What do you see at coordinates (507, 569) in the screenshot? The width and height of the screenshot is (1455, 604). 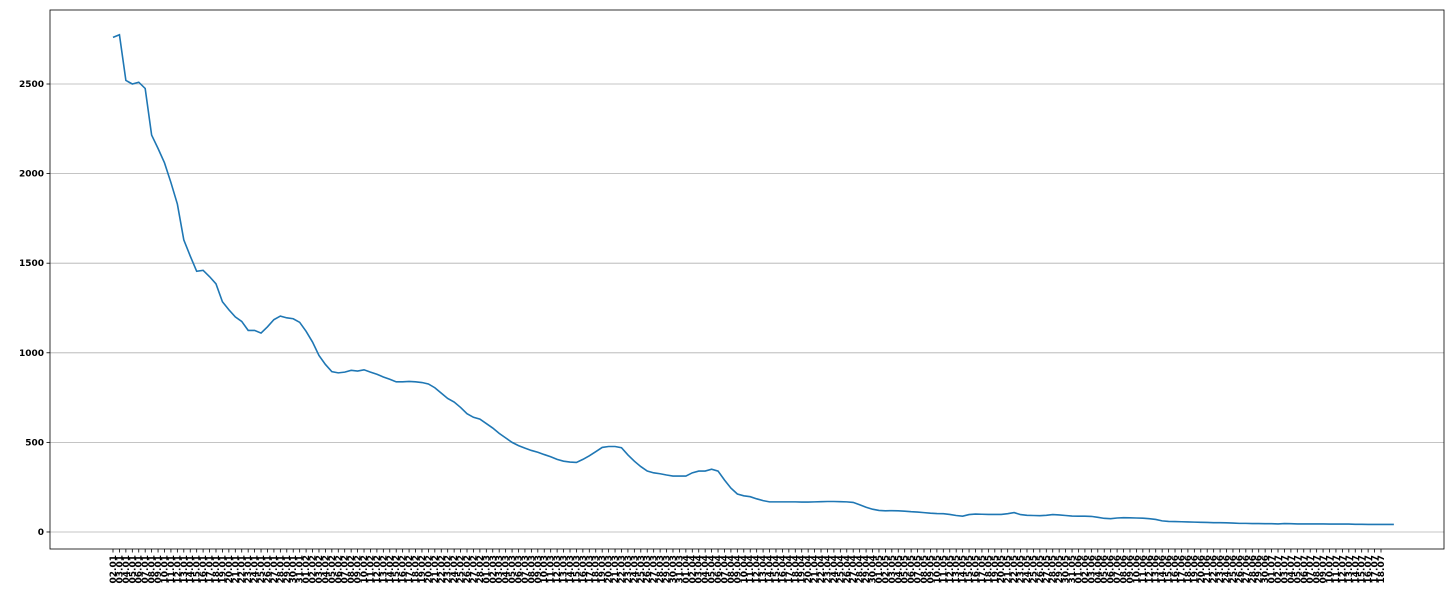 I see `x-tick-label: 04.03` at bounding box center [507, 569].